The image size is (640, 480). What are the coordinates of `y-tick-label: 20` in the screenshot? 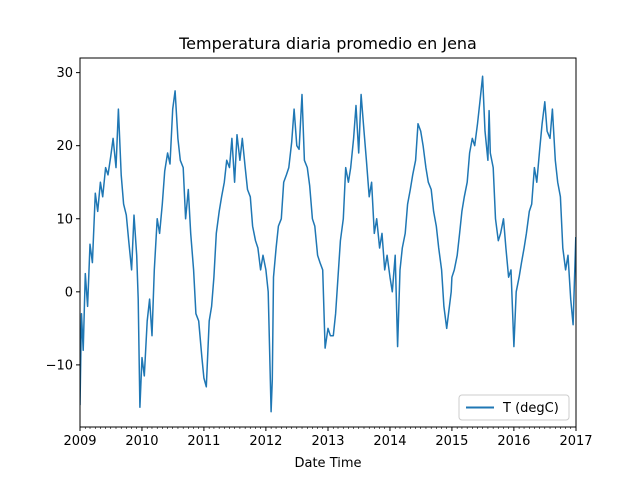 It's located at (64, 146).